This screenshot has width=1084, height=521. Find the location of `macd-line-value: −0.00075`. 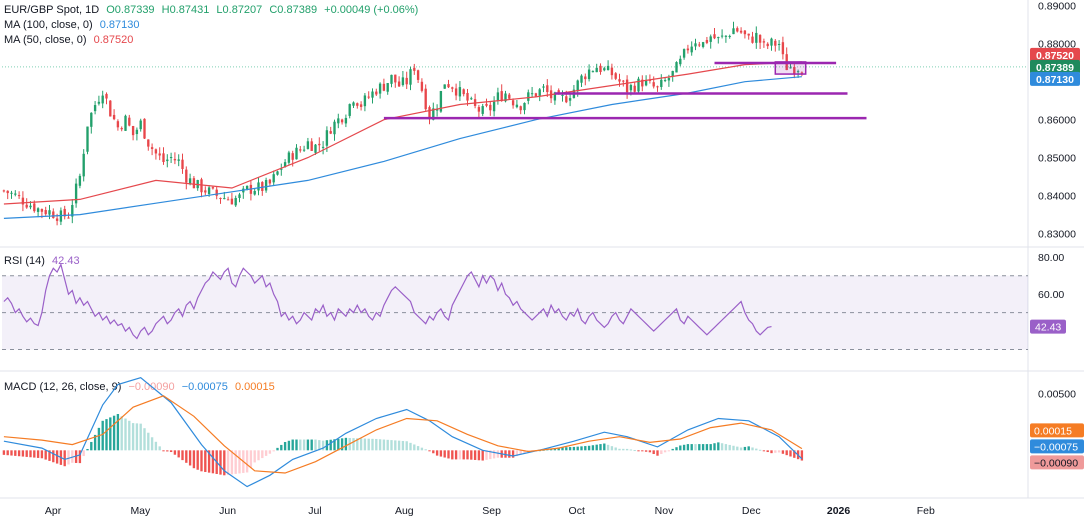

macd-line-value: −0.00075 is located at coordinates (204, 387).